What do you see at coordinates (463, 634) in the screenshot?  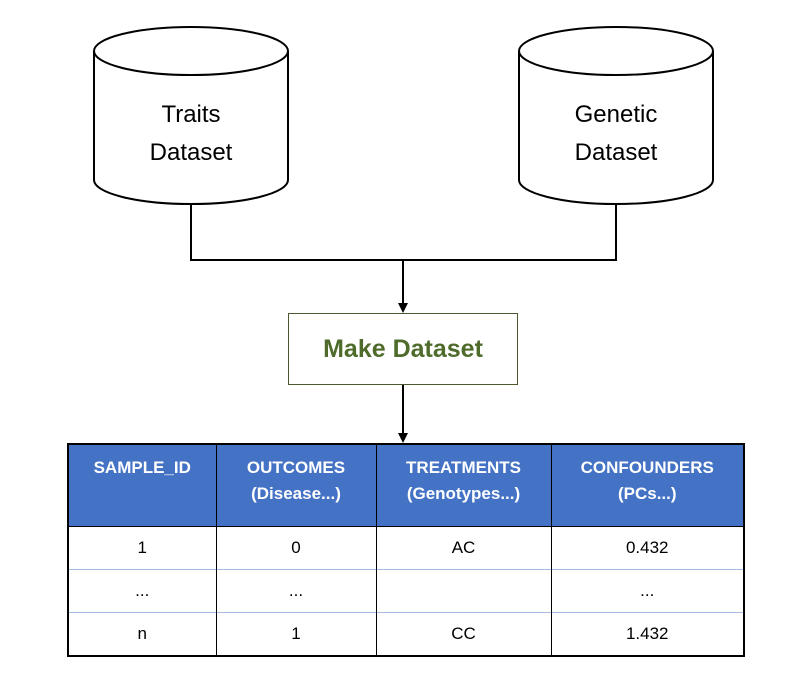 I see `table-cell: CC` at bounding box center [463, 634].